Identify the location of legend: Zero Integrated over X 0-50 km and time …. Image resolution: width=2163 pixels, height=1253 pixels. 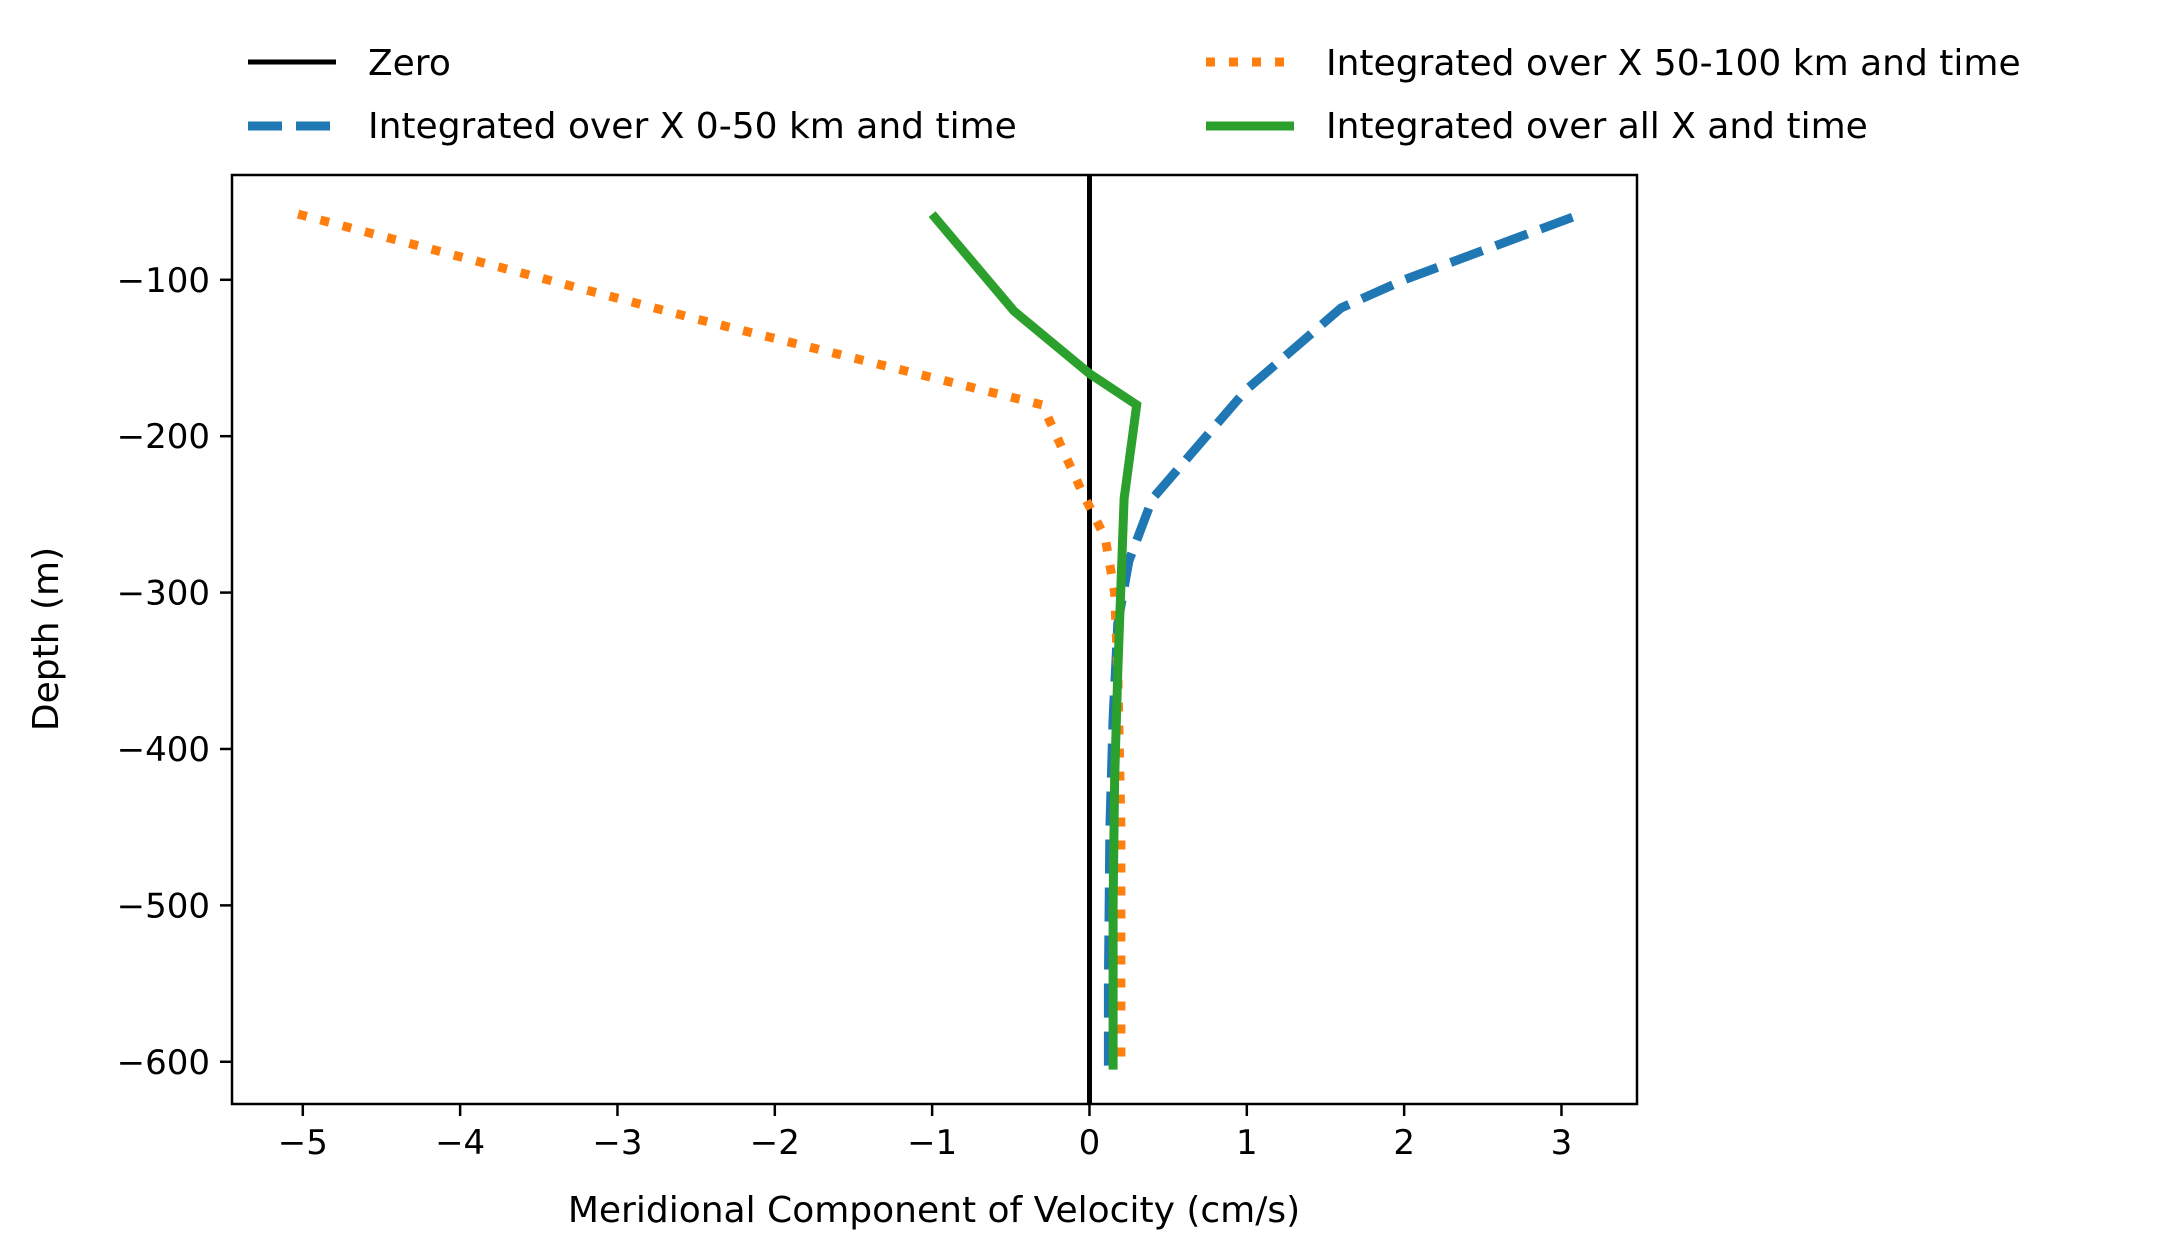
(1134, 95).